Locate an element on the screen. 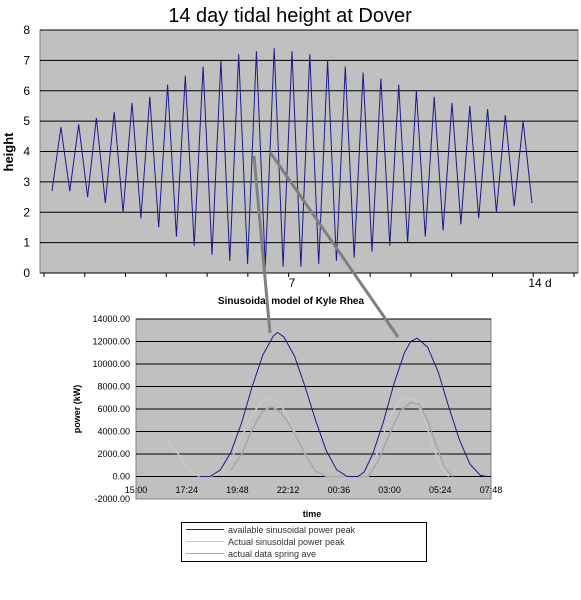 The image size is (581, 600). legend-label-actual-sinusoidal: Actual sinusoidal power peak is located at coordinates (286, 542).